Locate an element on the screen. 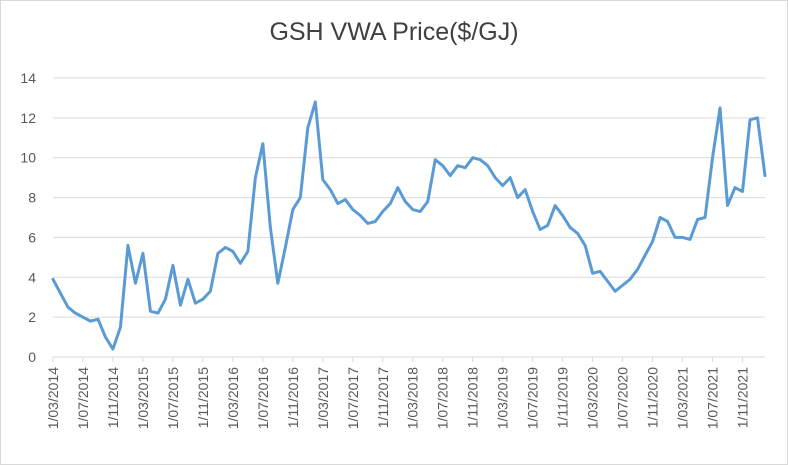  y-tick-label: 2 is located at coordinates (32, 317).